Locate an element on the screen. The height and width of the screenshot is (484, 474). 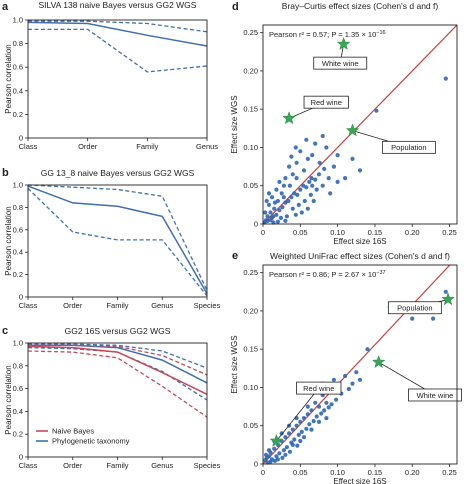
legend-label: Naive Bayes is located at coordinates (73, 431).